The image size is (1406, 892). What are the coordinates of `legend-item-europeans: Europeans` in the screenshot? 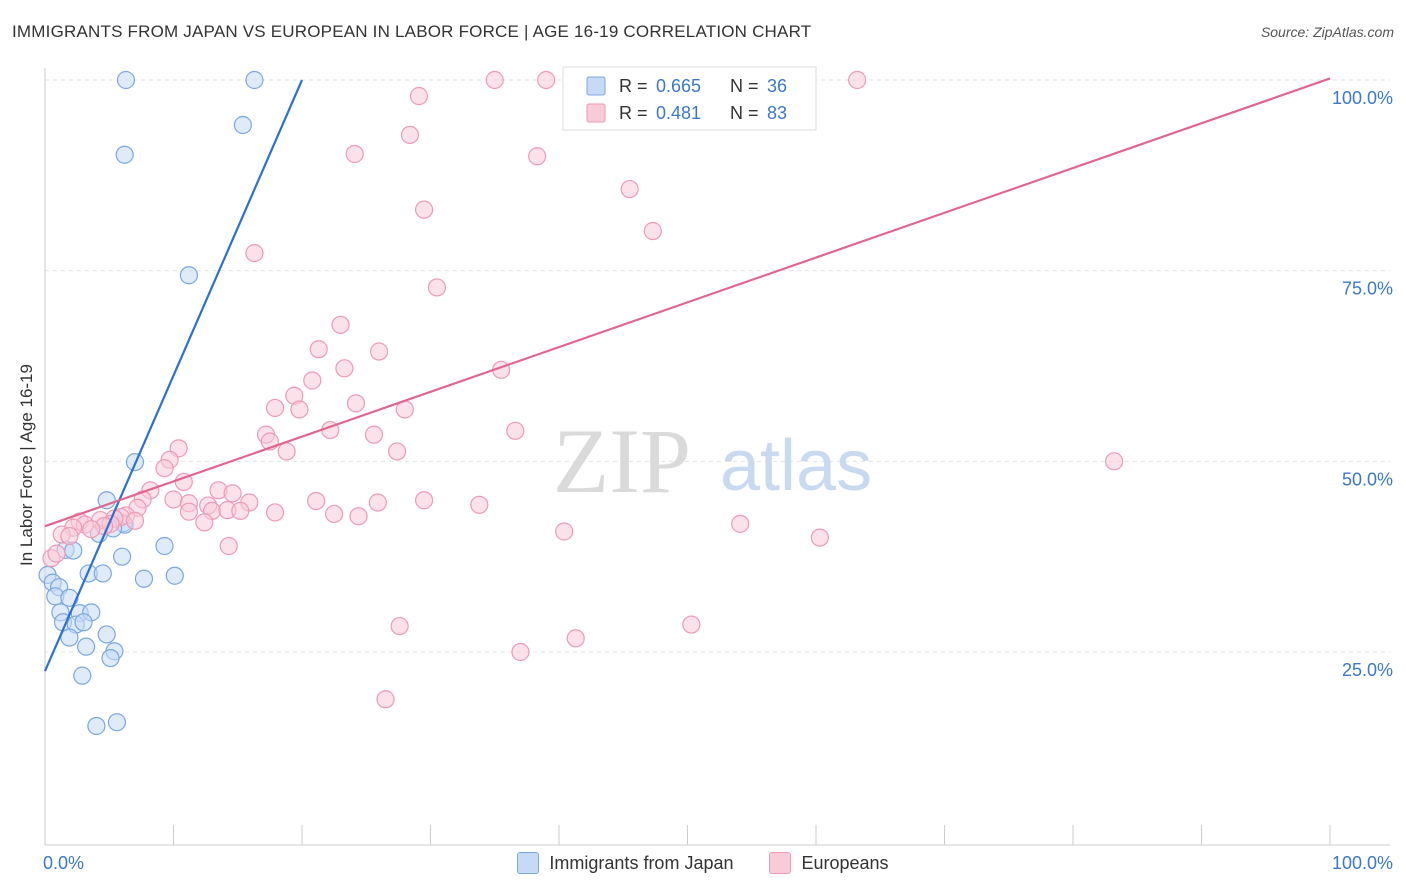 It's located at (829, 863).